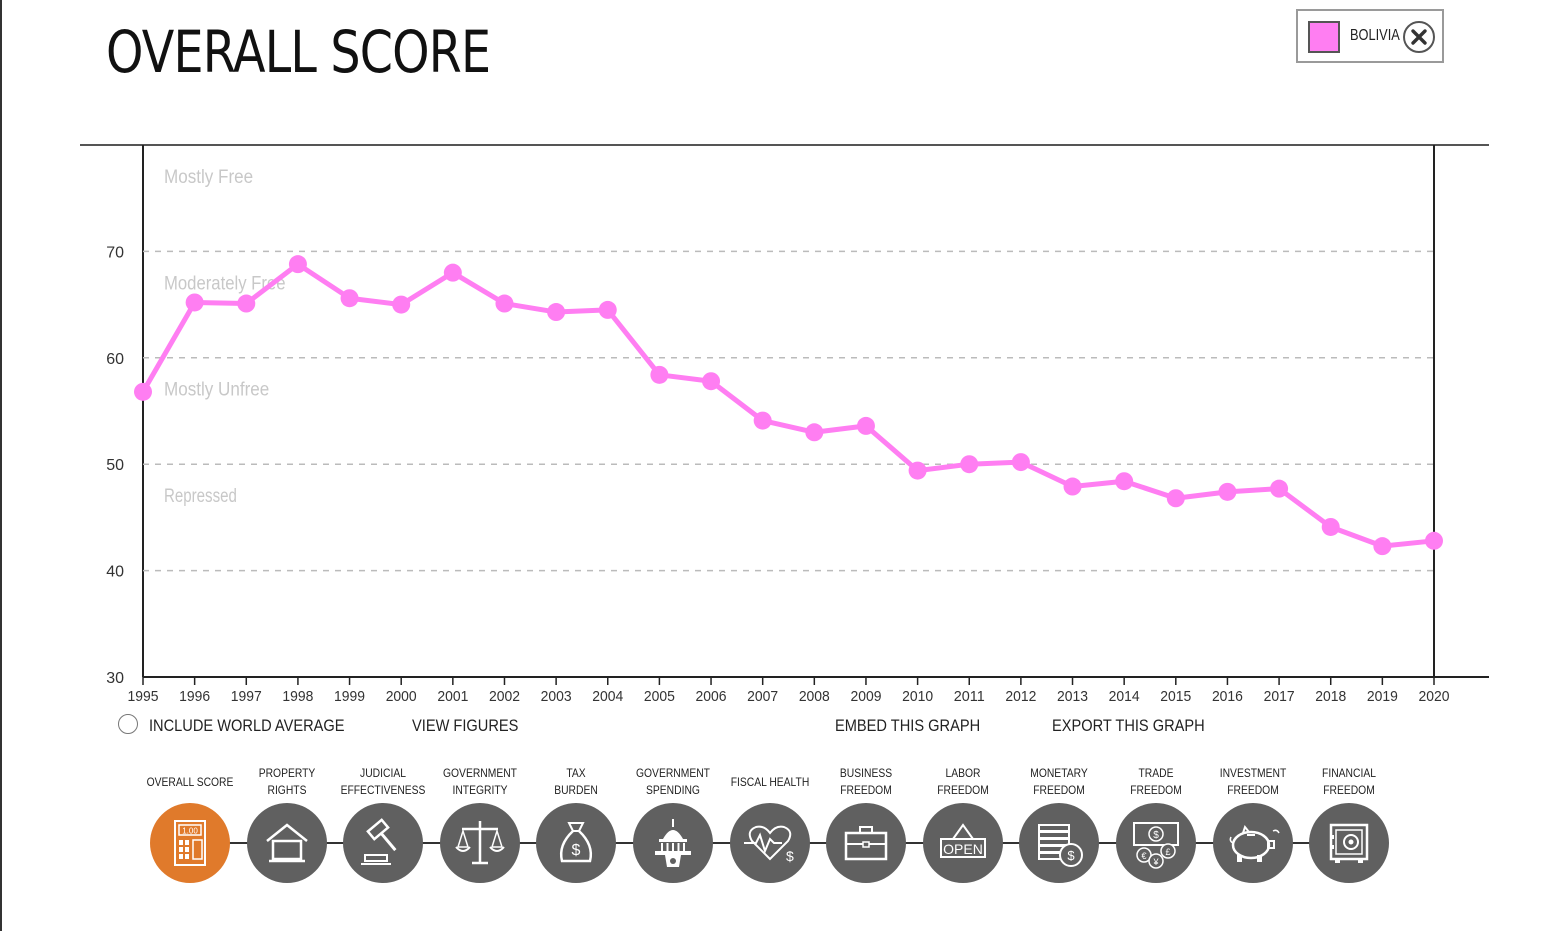 The image size is (1563, 931). I want to click on nav-item-label: GOVERNMENT SPENDING, so click(673, 781).